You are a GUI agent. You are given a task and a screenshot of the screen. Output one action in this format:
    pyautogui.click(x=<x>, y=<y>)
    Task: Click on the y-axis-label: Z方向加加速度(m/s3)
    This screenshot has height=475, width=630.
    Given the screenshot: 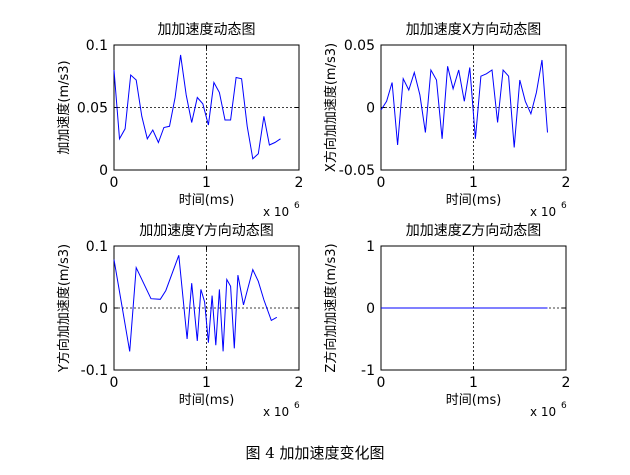 What is the action you would take?
    pyautogui.click(x=331, y=307)
    